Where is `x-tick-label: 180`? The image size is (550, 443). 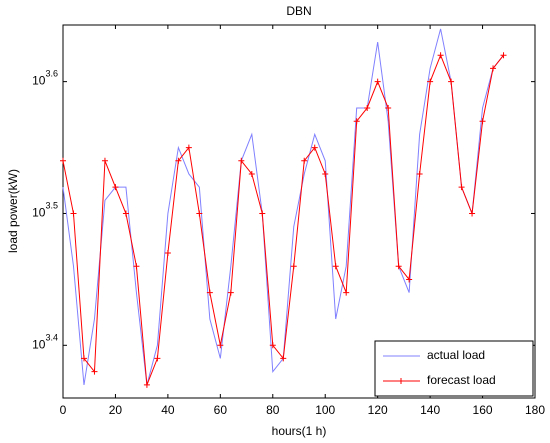
x-tick-label: 180 is located at coordinates (535, 410).